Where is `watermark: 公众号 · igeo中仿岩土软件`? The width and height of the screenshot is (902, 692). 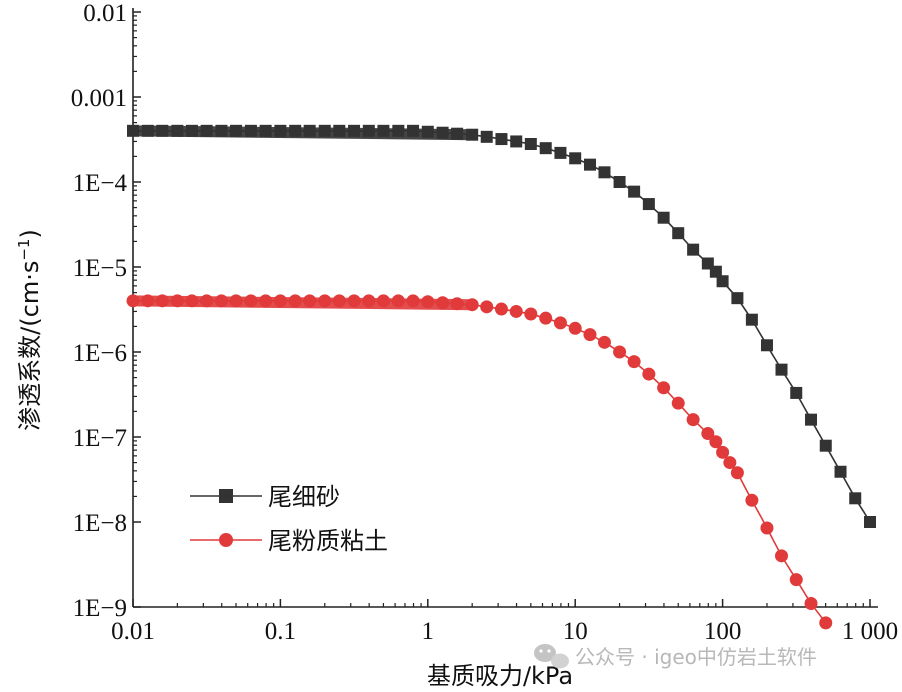 watermark: 公众号 · igeo中仿岩土软件 is located at coordinates (675, 656).